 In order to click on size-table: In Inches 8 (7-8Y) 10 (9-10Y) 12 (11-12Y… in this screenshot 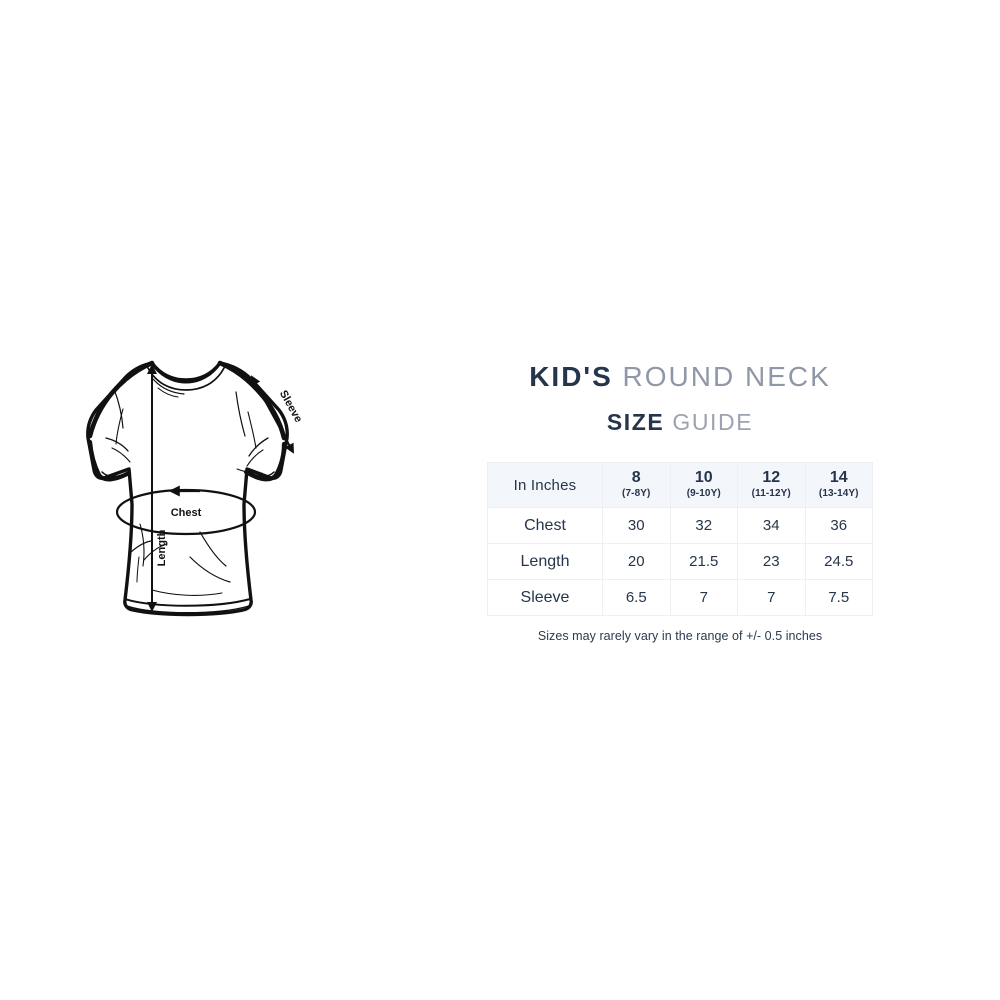, I will do `click(680, 539)`.